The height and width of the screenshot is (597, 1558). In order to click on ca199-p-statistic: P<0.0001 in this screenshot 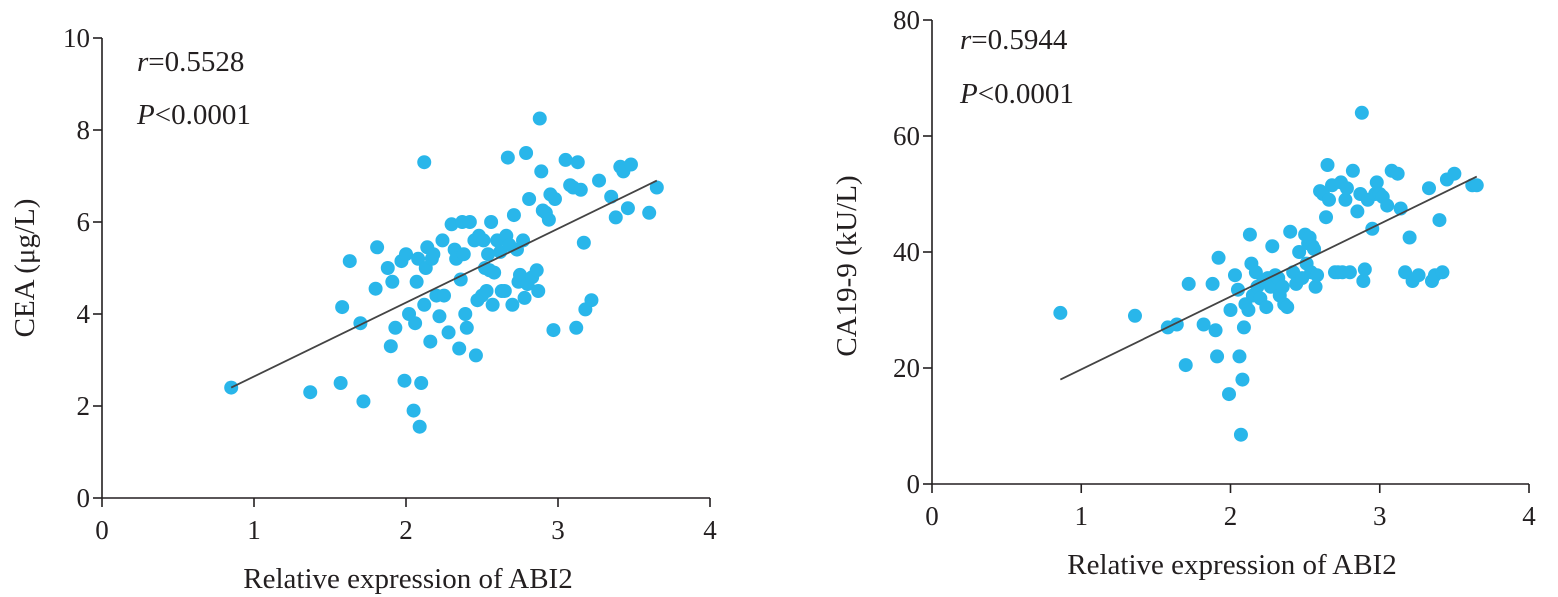, I will do `click(1016, 94)`.